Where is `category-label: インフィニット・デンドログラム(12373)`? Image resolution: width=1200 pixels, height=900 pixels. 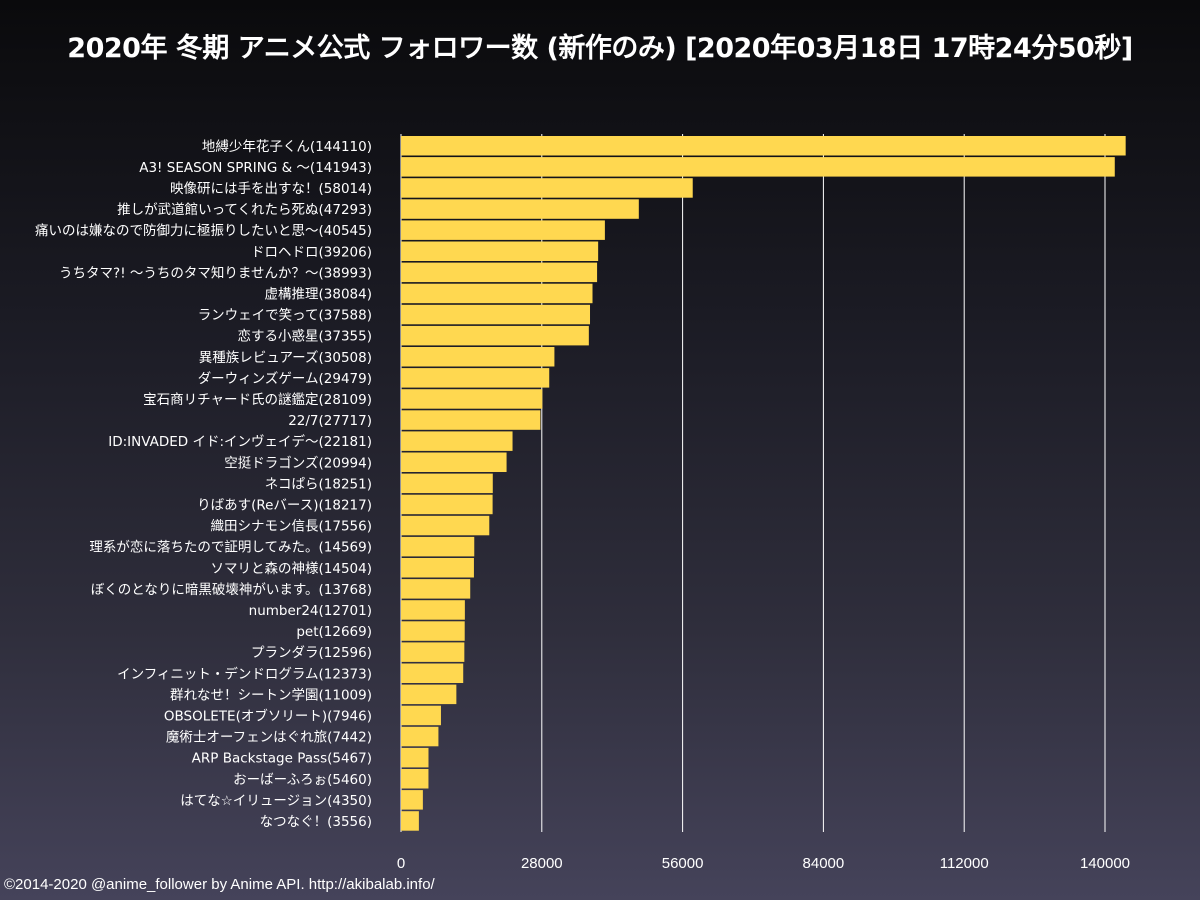 category-label: インフィニット・デンドログラム(12373) is located at coordinates (244, 673).